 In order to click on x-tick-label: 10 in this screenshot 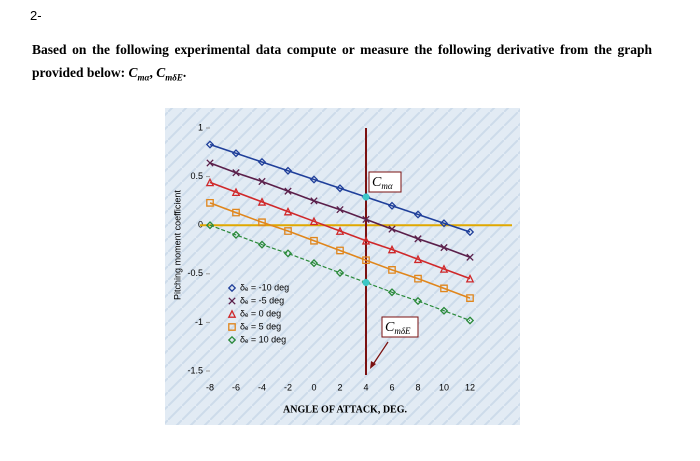, I will do `click(444, 387)`.